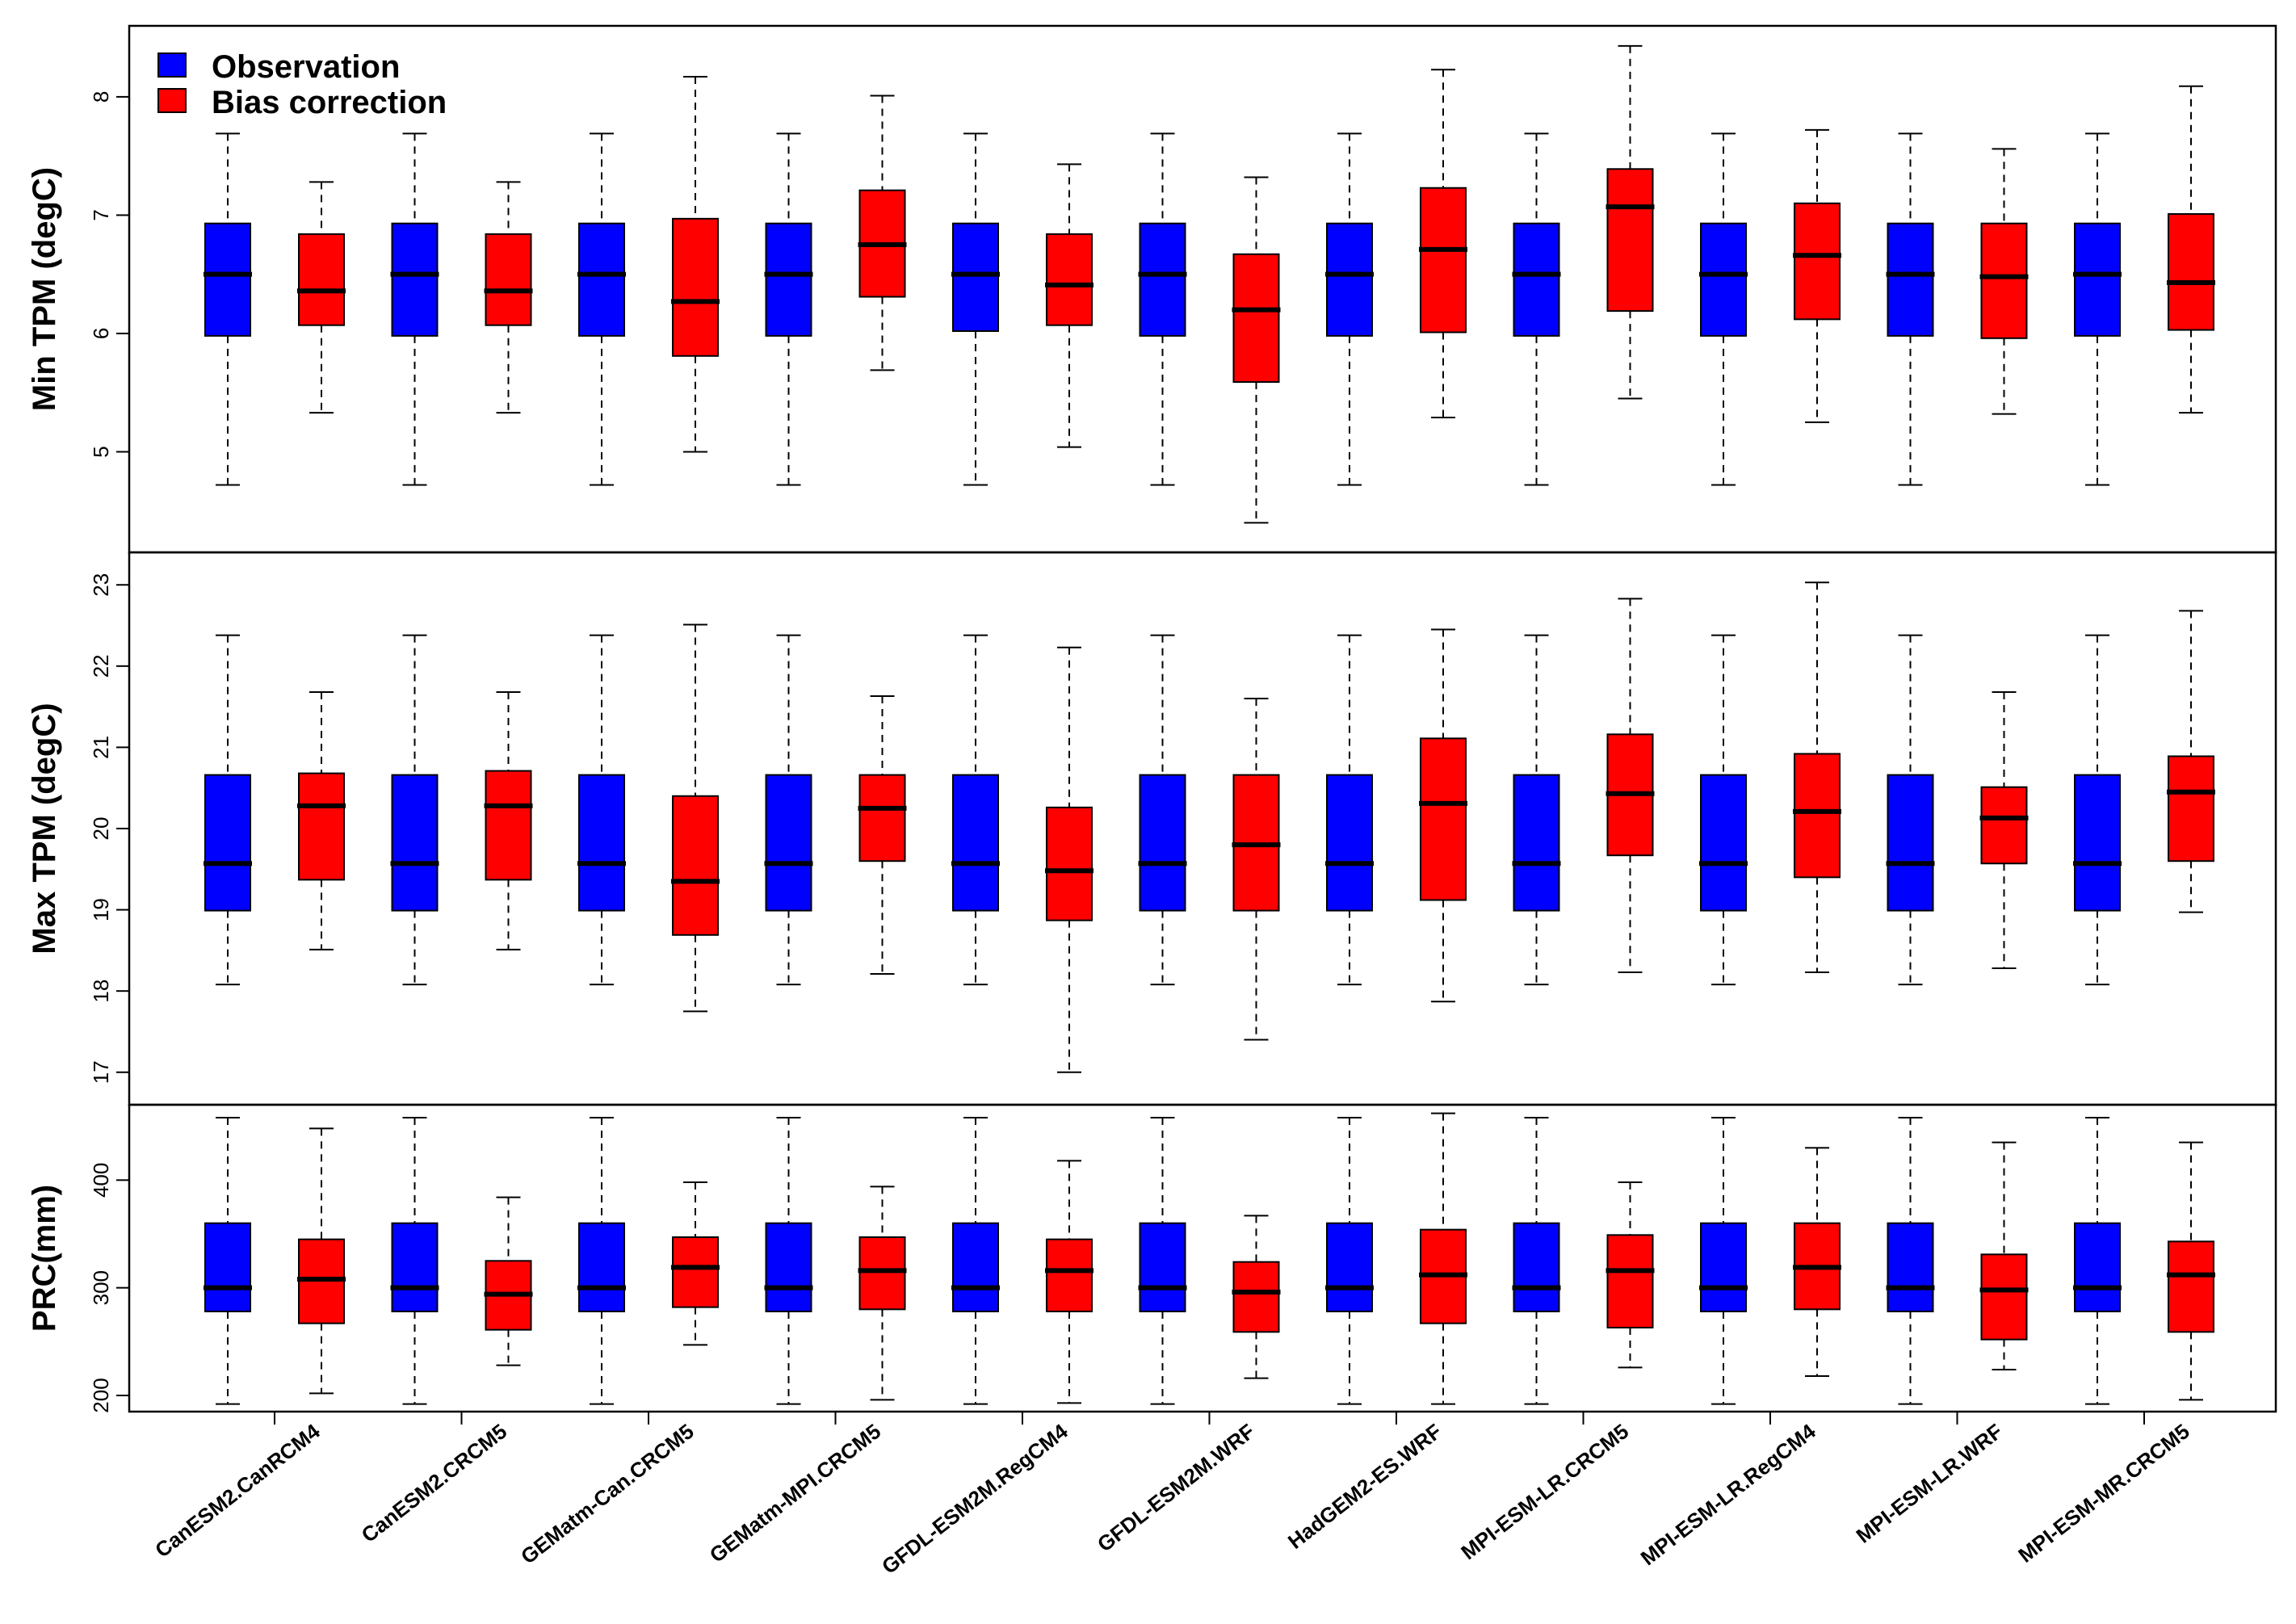 The image size is (2296, 1624). What do you see at coordinates (789, 810) in the screenshot?
I see `box-observation-gematm-mpi-crcm5` at bounding box center [789, 810].